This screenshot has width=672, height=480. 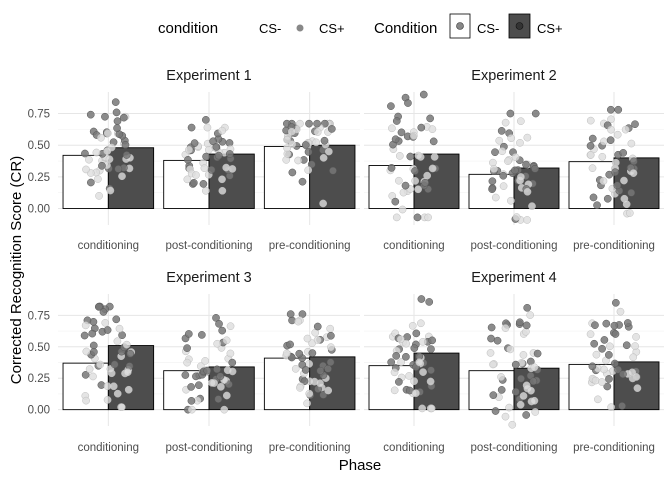 What do you see at coordinates (270, 28) in the screenshot?
I see `legend-label-cs-minus: CS-` at bounding box center [270, 28].